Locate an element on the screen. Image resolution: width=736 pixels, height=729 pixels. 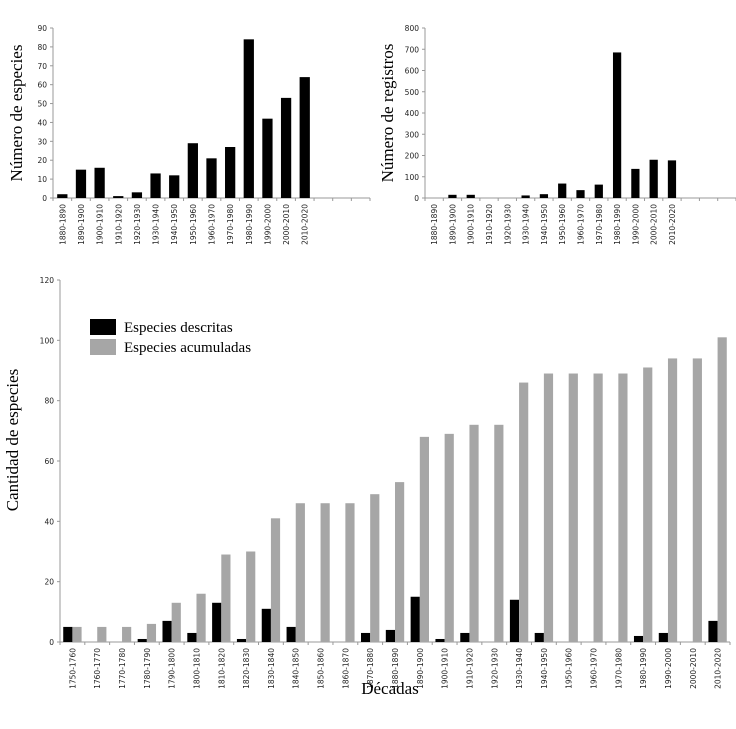
x-tick-label: 1770-1780 is located at coordinates (122, 668).